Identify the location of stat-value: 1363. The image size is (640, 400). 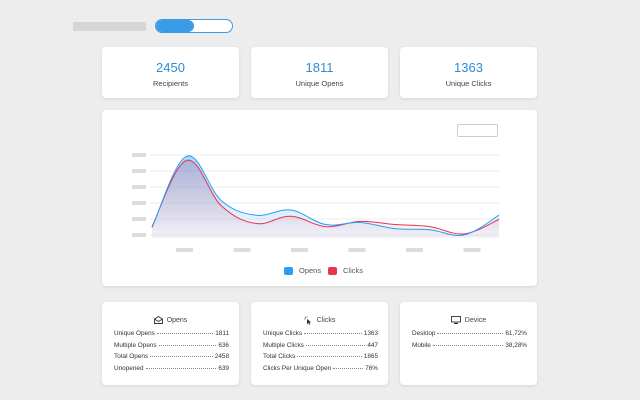
(468, 67).